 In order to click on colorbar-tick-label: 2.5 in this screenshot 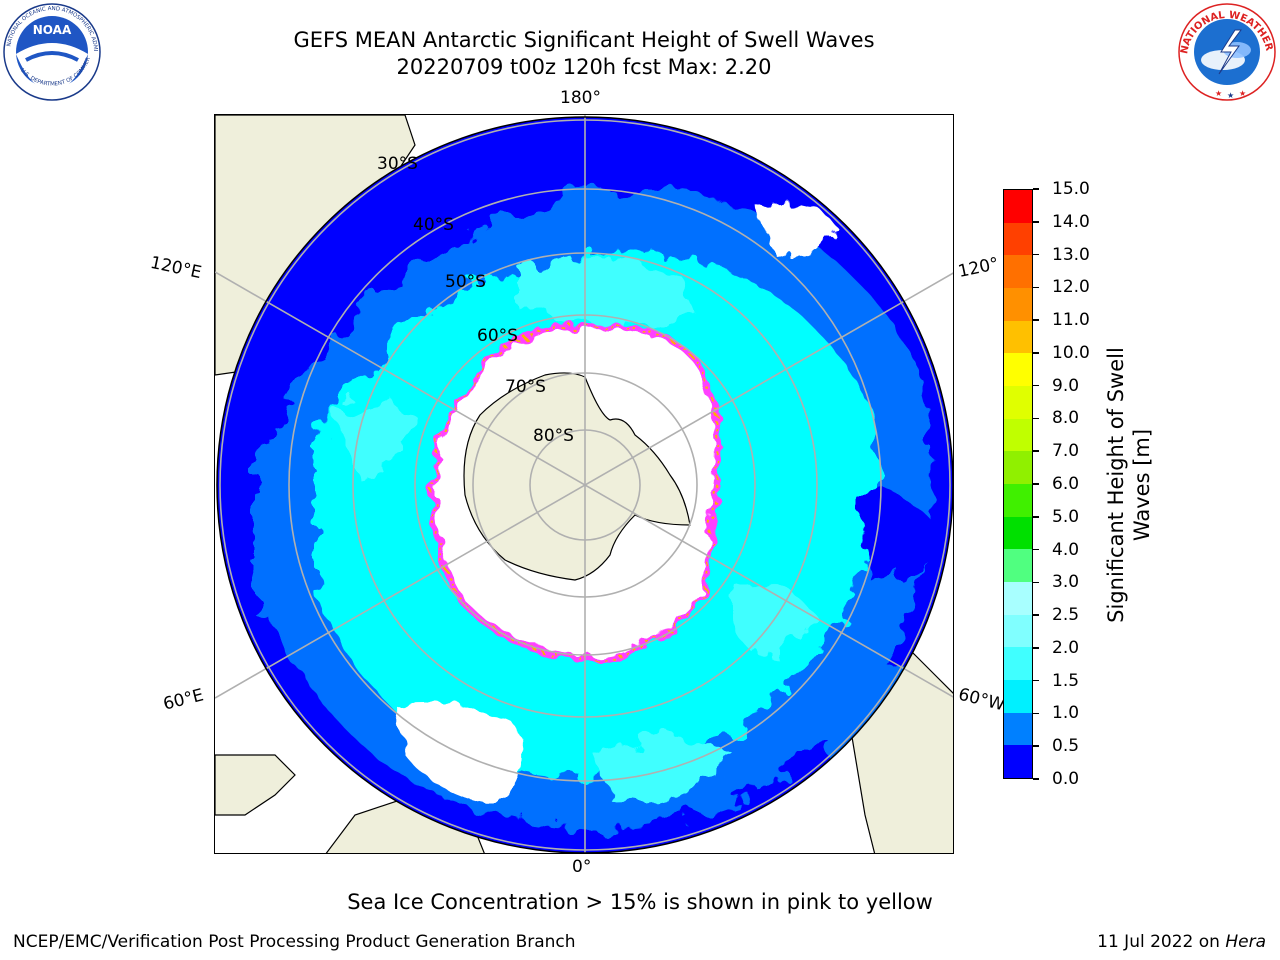, I will do `click(1066, 615)`.